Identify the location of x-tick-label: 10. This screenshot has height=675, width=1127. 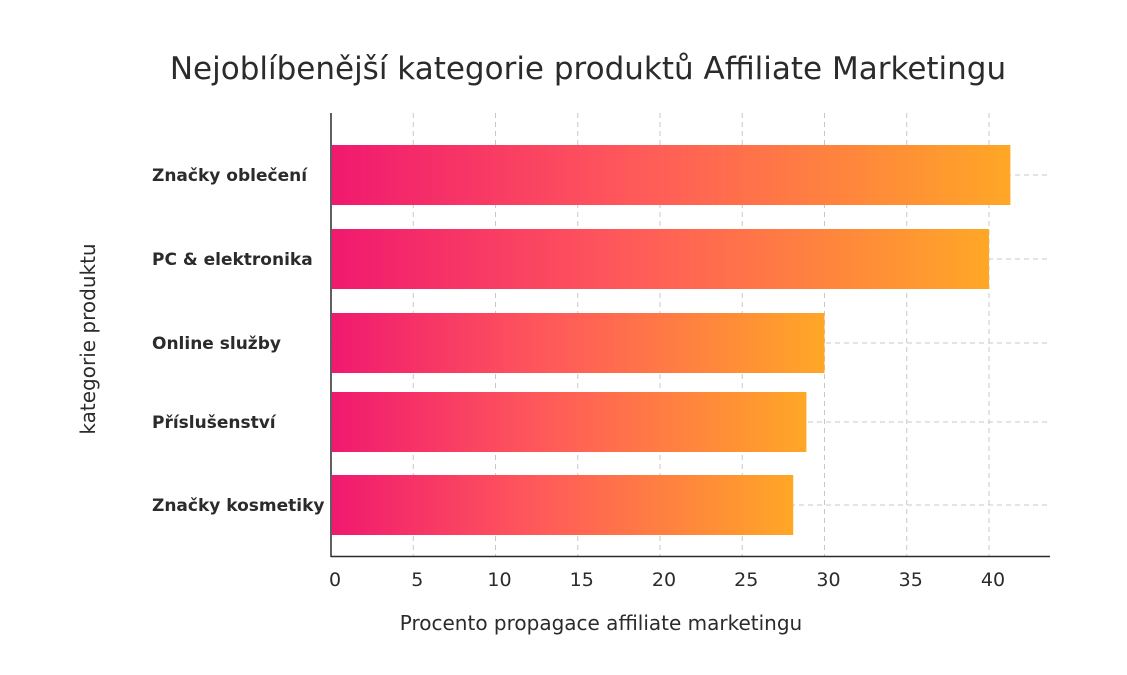
(499, 580).